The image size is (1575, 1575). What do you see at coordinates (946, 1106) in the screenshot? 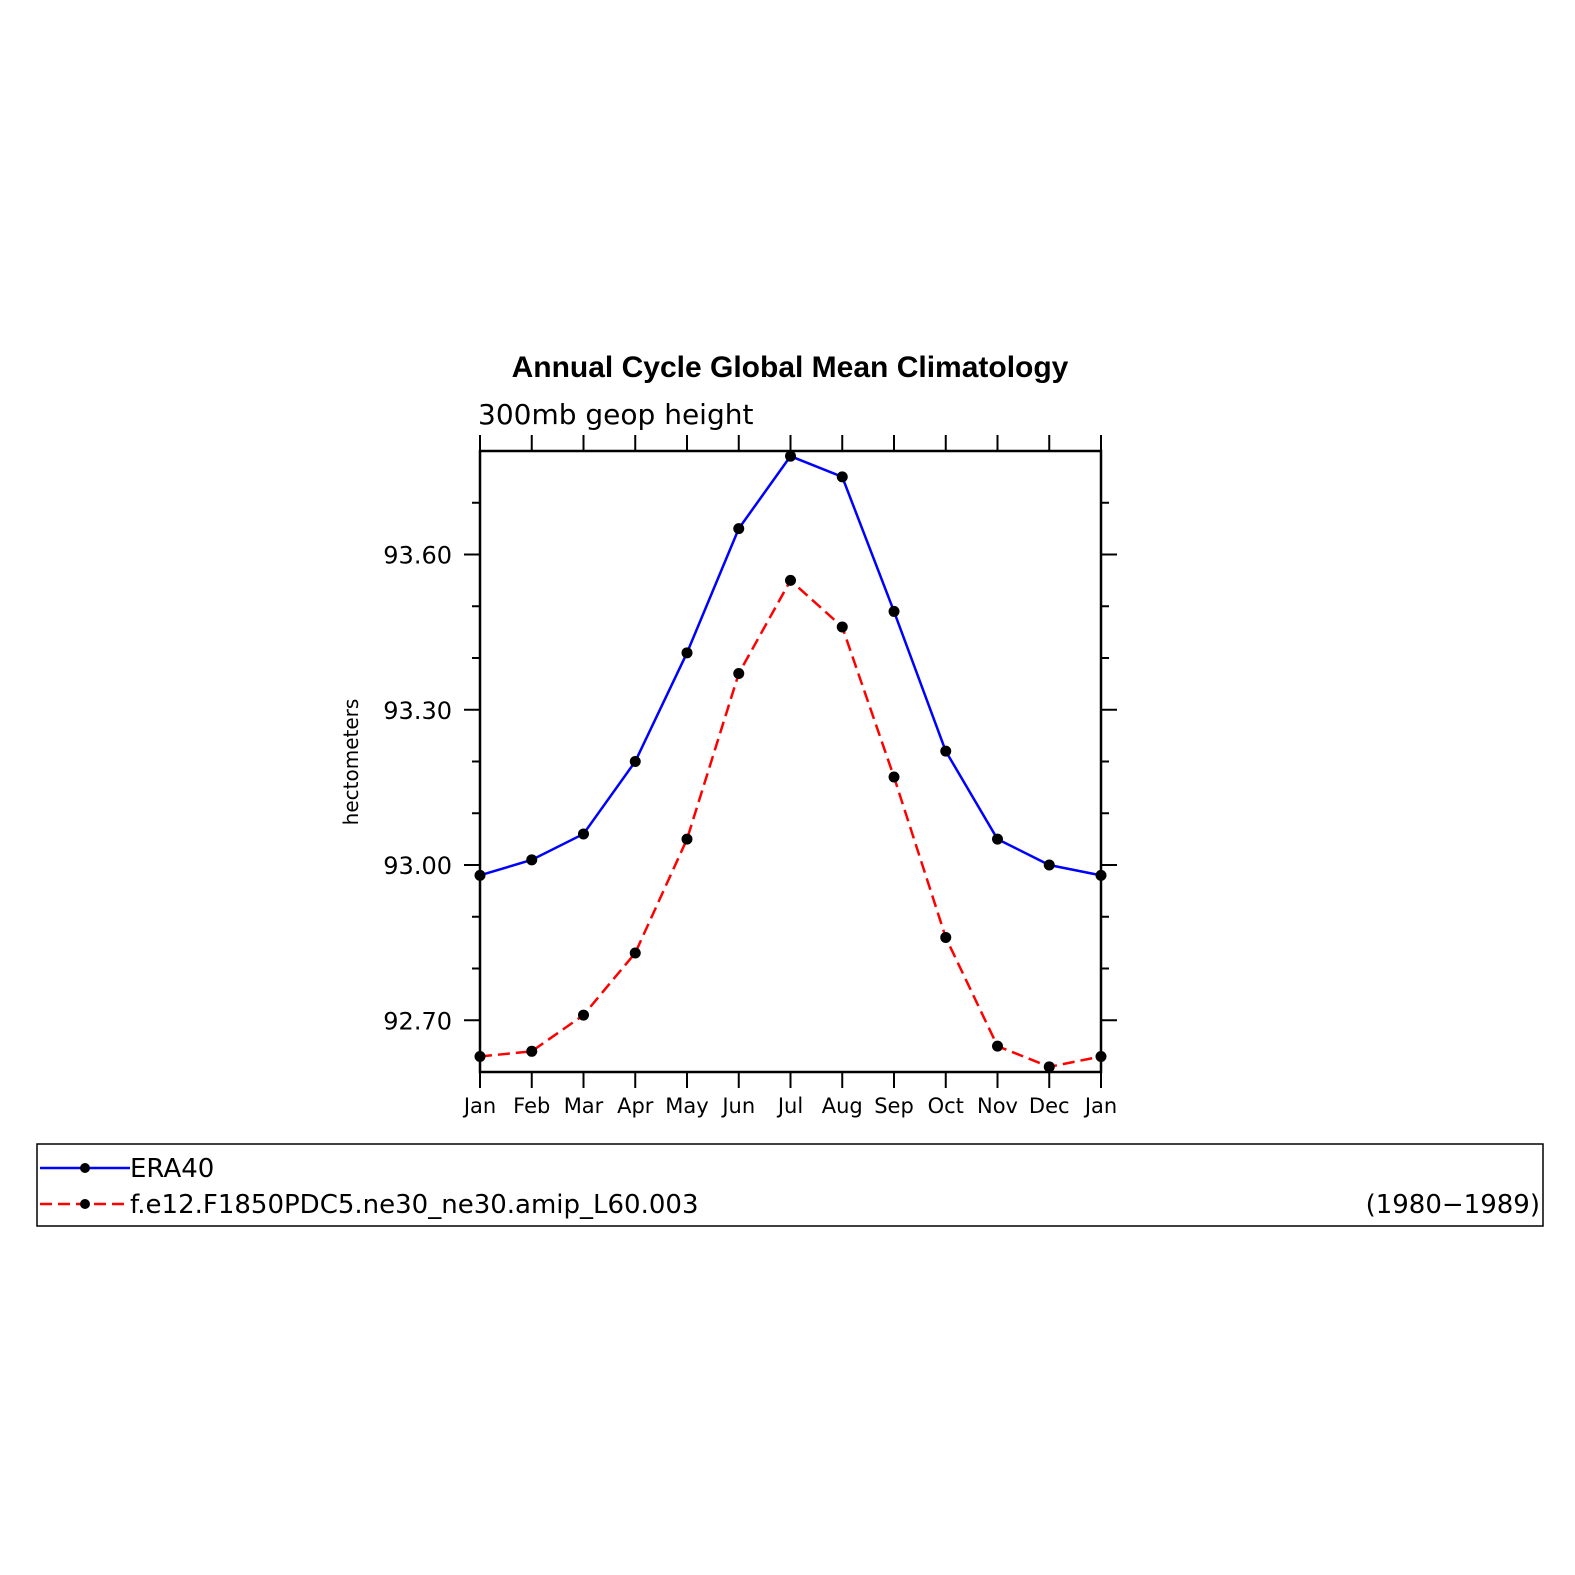
I see `x-tick-label: Oct` at bounding box center [946, 1106].